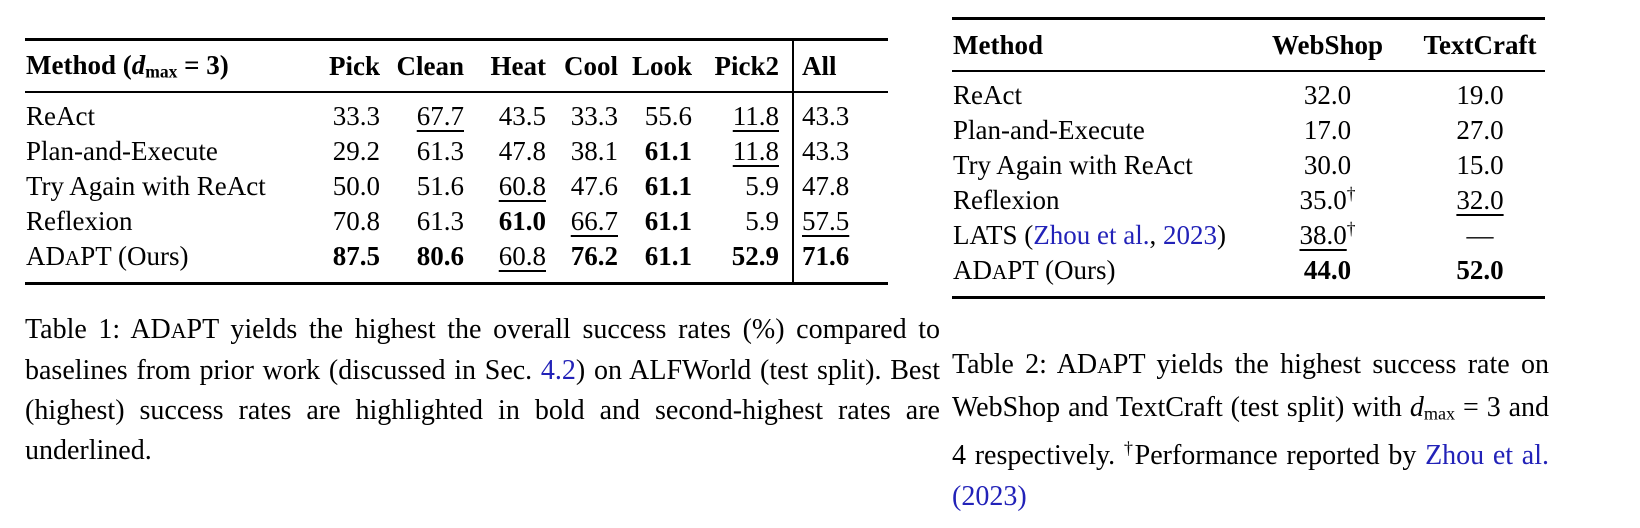  I want to click on text-run: max, so click(1439, 413).